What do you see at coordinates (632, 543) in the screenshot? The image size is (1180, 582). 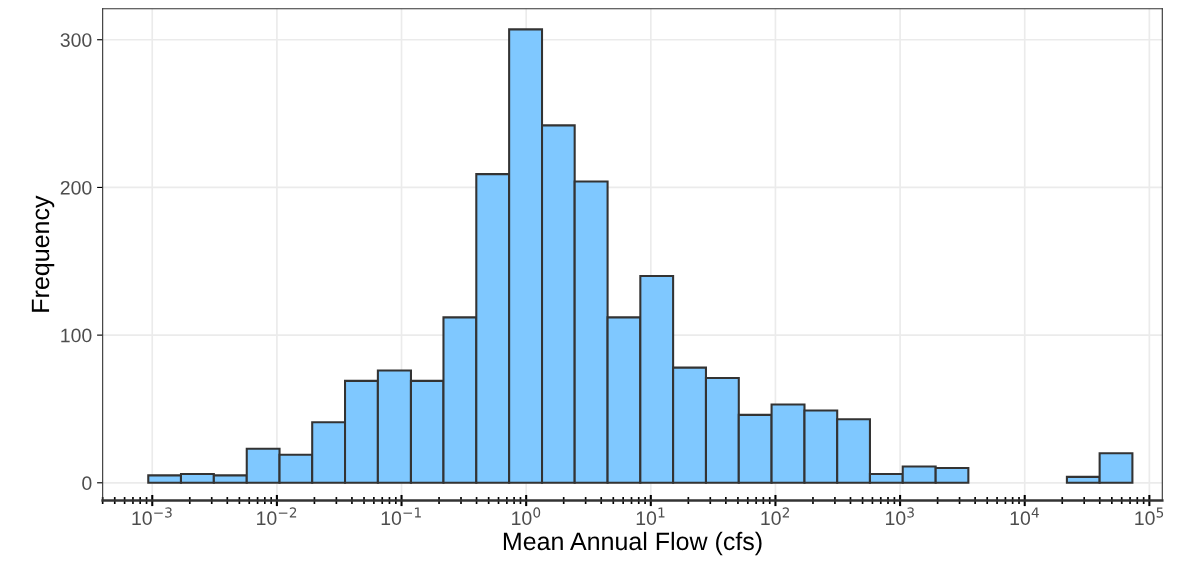 I see `x-axis-title: Mean Annual Flow (cfs)` at bounding box center [632, 543].